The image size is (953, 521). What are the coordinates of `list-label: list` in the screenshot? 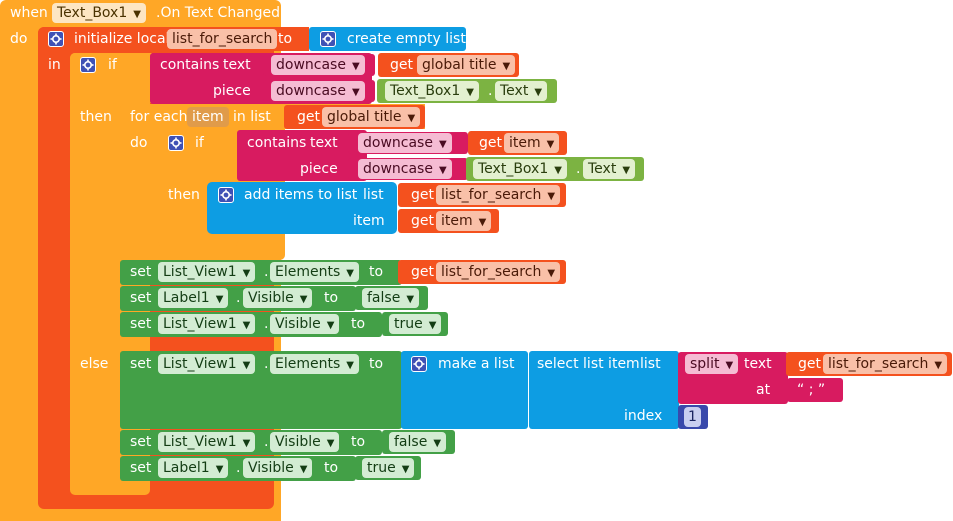 It's located at (650, 364).